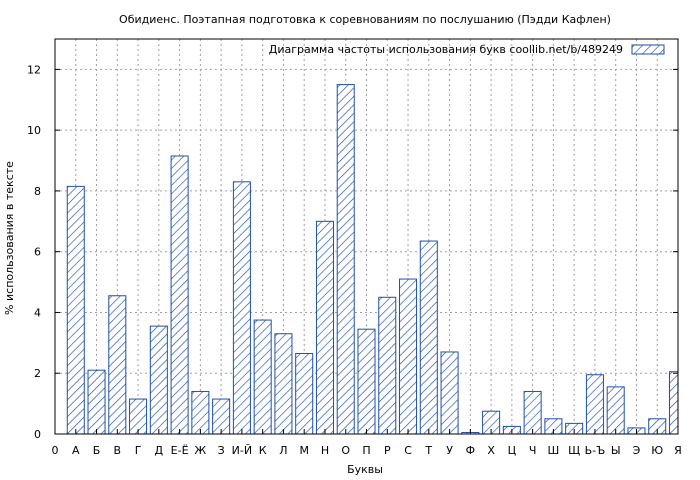 This screenshot has width=700, height=480. Describe the element at coordinates (180, 450) in the screenshot. I see `x-tick-label: Е-Ё` at that location.